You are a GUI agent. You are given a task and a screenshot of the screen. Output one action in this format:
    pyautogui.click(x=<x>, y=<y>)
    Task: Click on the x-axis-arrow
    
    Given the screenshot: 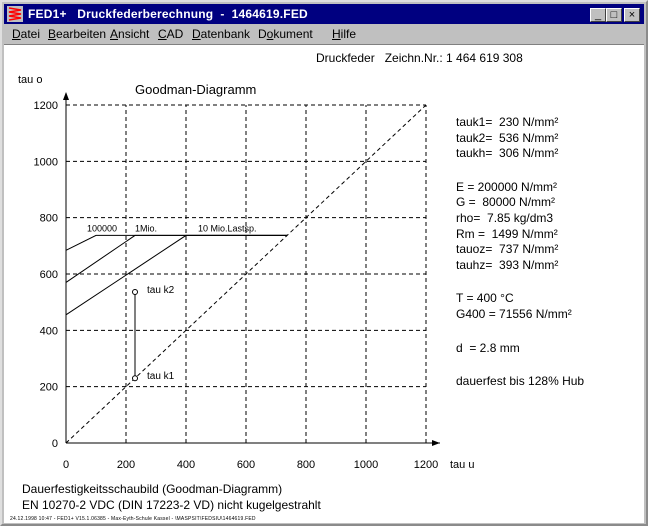 What is the action you would take?
    pyautogui.click(x=436, y=443)
    